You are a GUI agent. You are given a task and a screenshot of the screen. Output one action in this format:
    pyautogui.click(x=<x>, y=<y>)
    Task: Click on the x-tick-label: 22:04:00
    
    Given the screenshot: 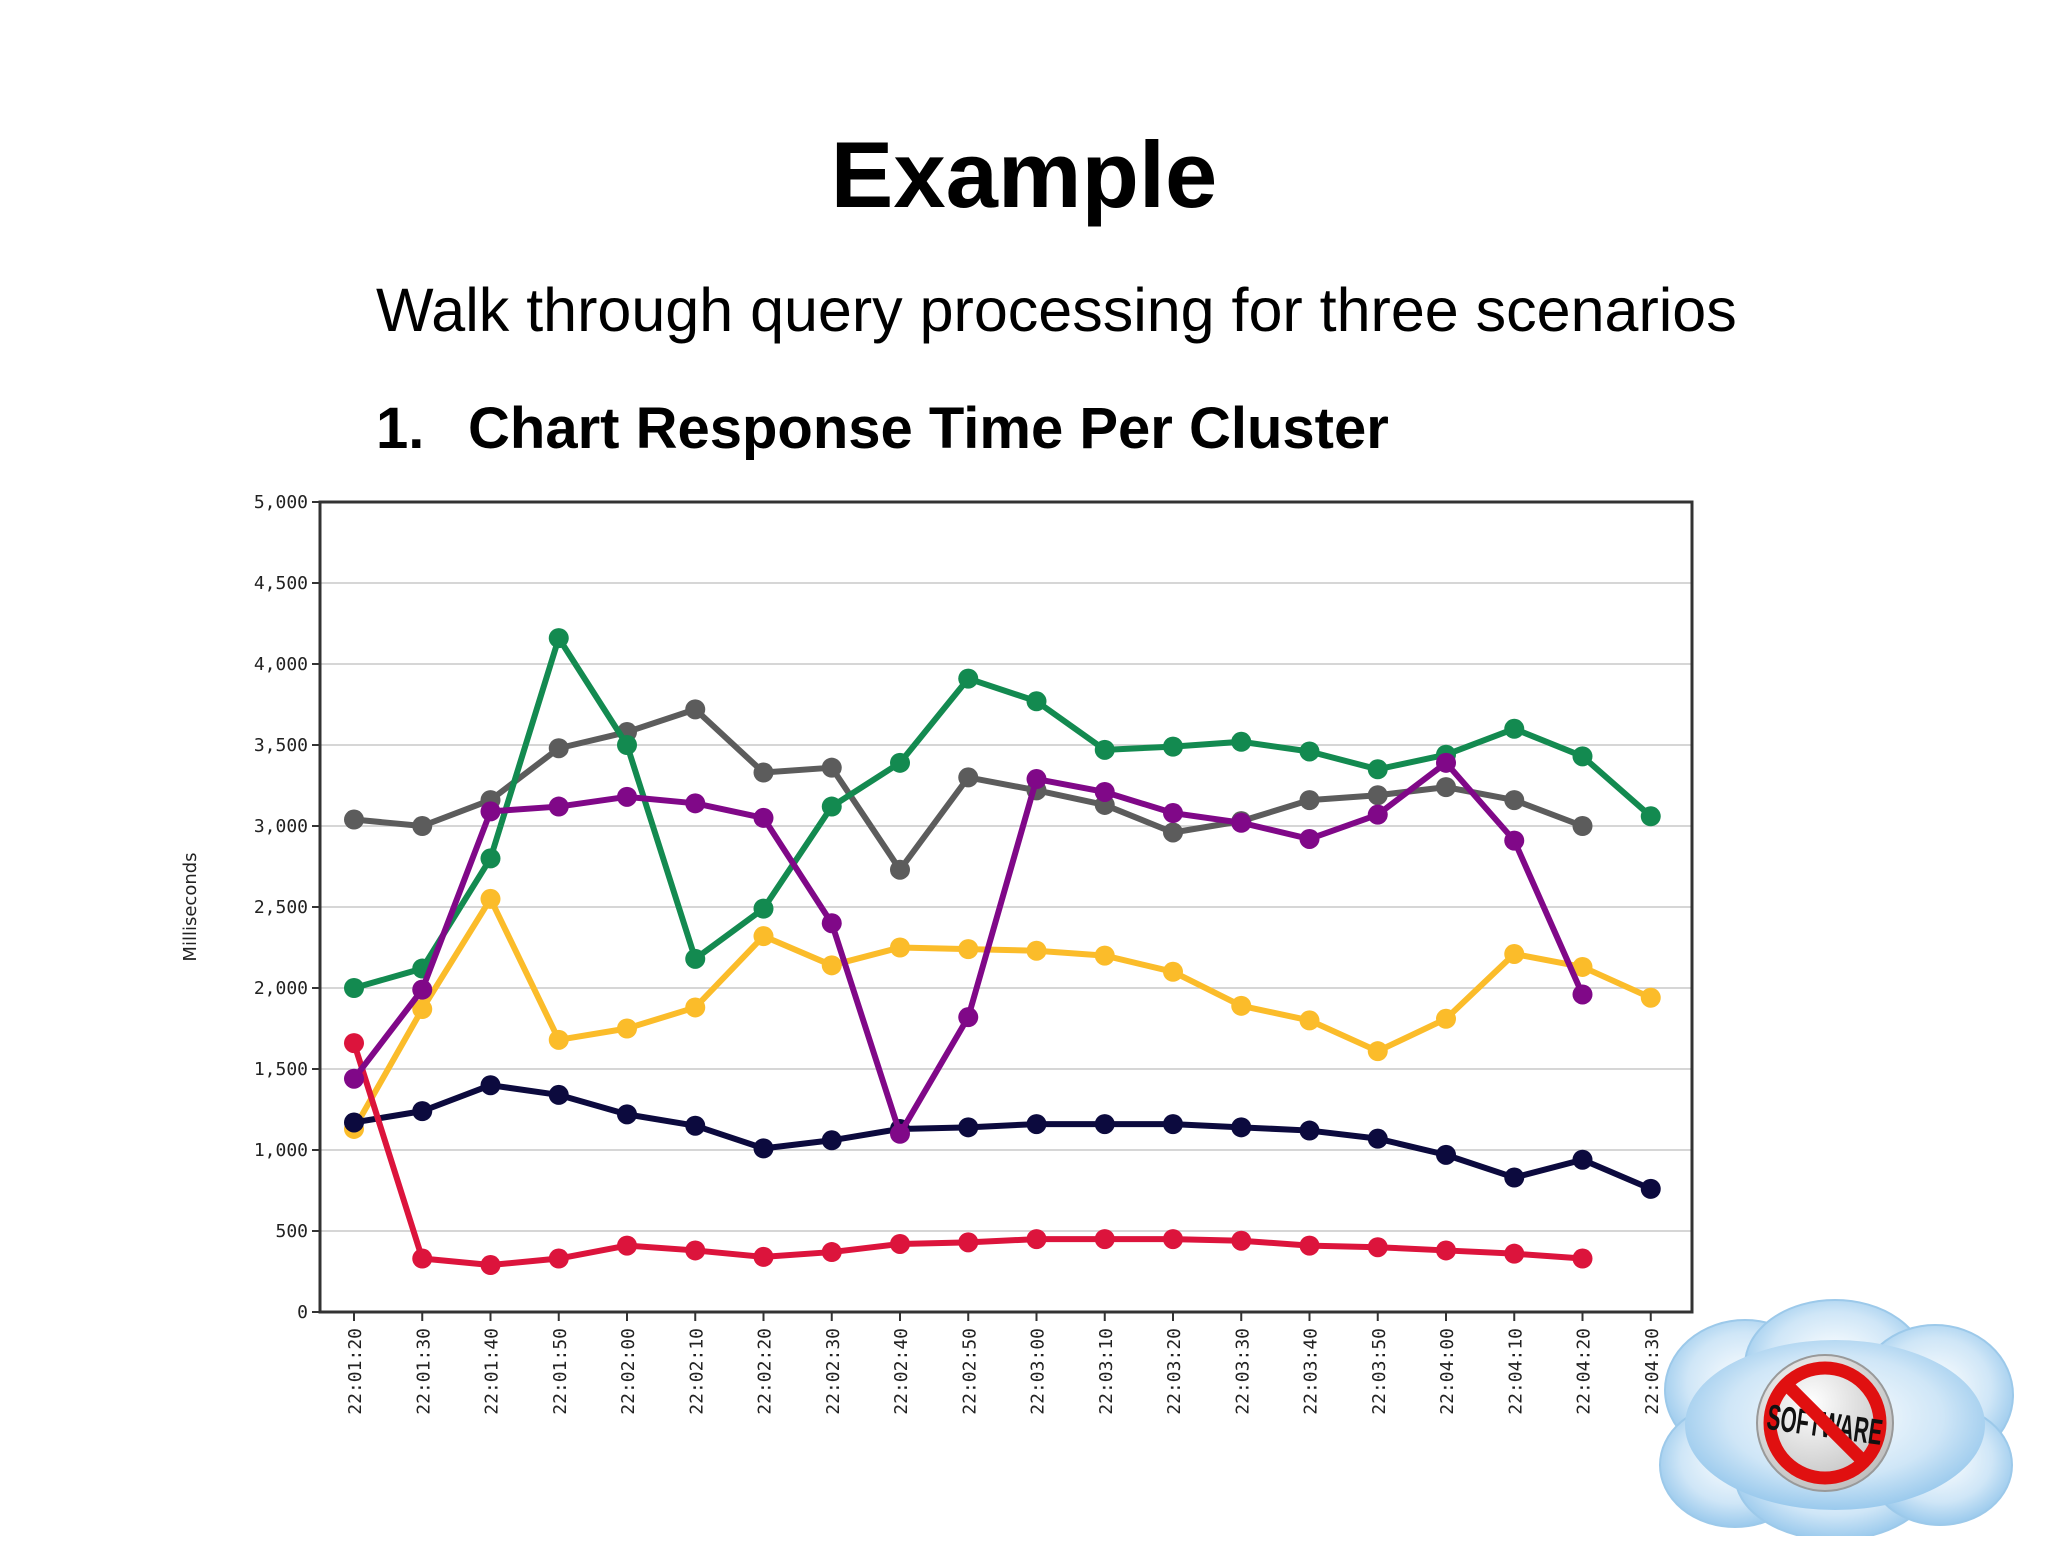 What is the action you would take?
    pyautogui.click(x=1447, y=1371)
    